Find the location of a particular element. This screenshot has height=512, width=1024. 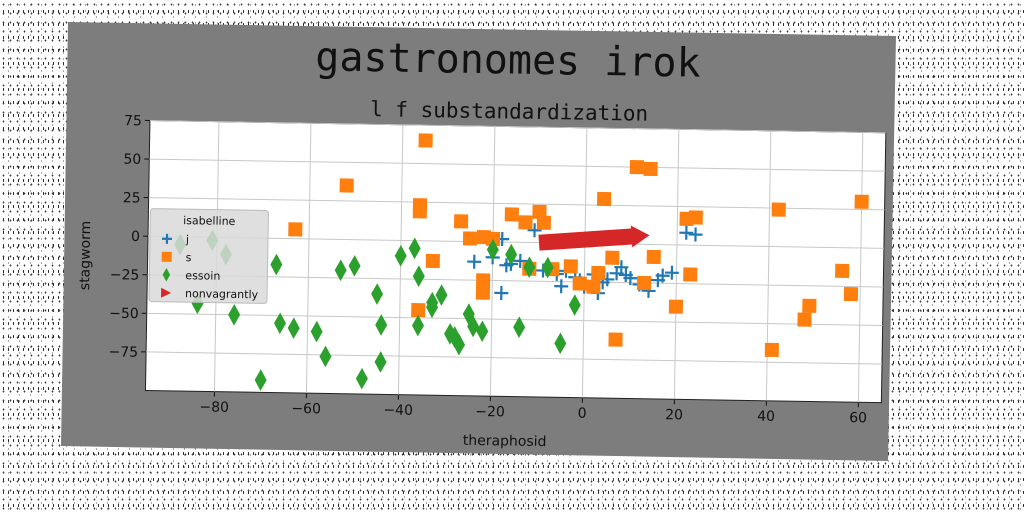

legend-marker-diamond is located at coordinates (166, 275).